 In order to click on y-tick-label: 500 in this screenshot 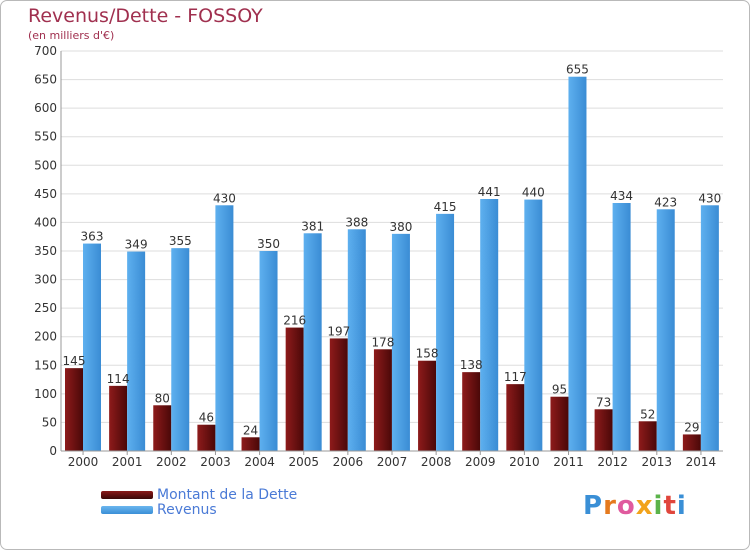, I will do `click(45, 165)`.